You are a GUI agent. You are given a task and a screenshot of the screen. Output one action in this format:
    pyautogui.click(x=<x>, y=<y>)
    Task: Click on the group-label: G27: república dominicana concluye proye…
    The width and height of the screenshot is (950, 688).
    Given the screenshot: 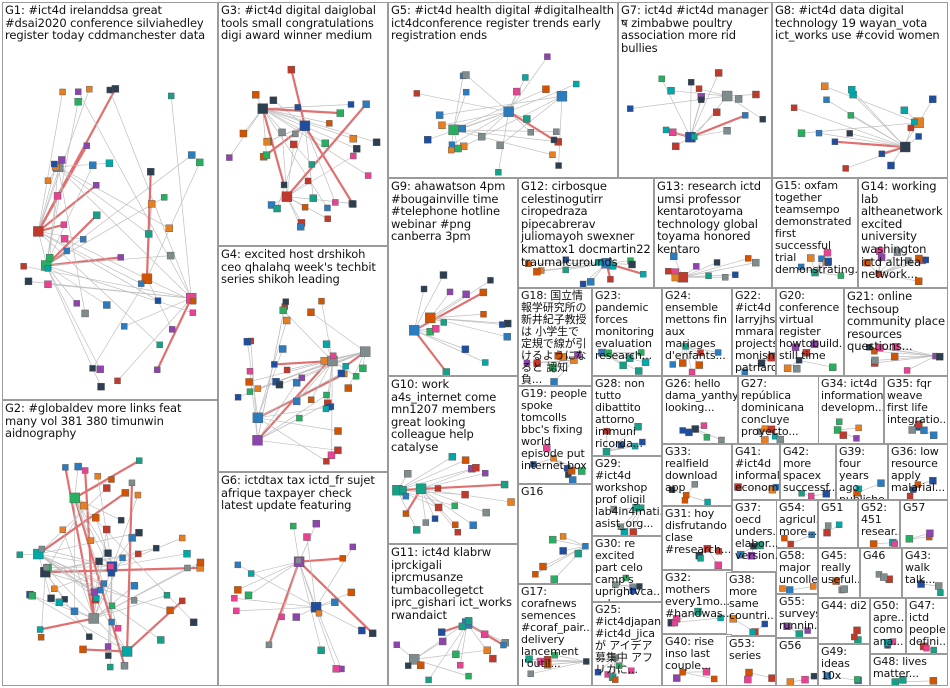 What is the action you would take?
    pyautogui.click(x=773, y=407)
    